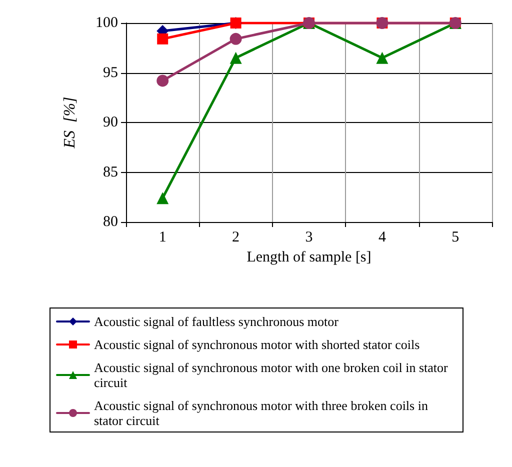 This screenshot has width=512, height=467. What do you see at coordinates (162, 238) in the screenshot?
I see `x-tick-label: 1` at bounding box center [162, 238].